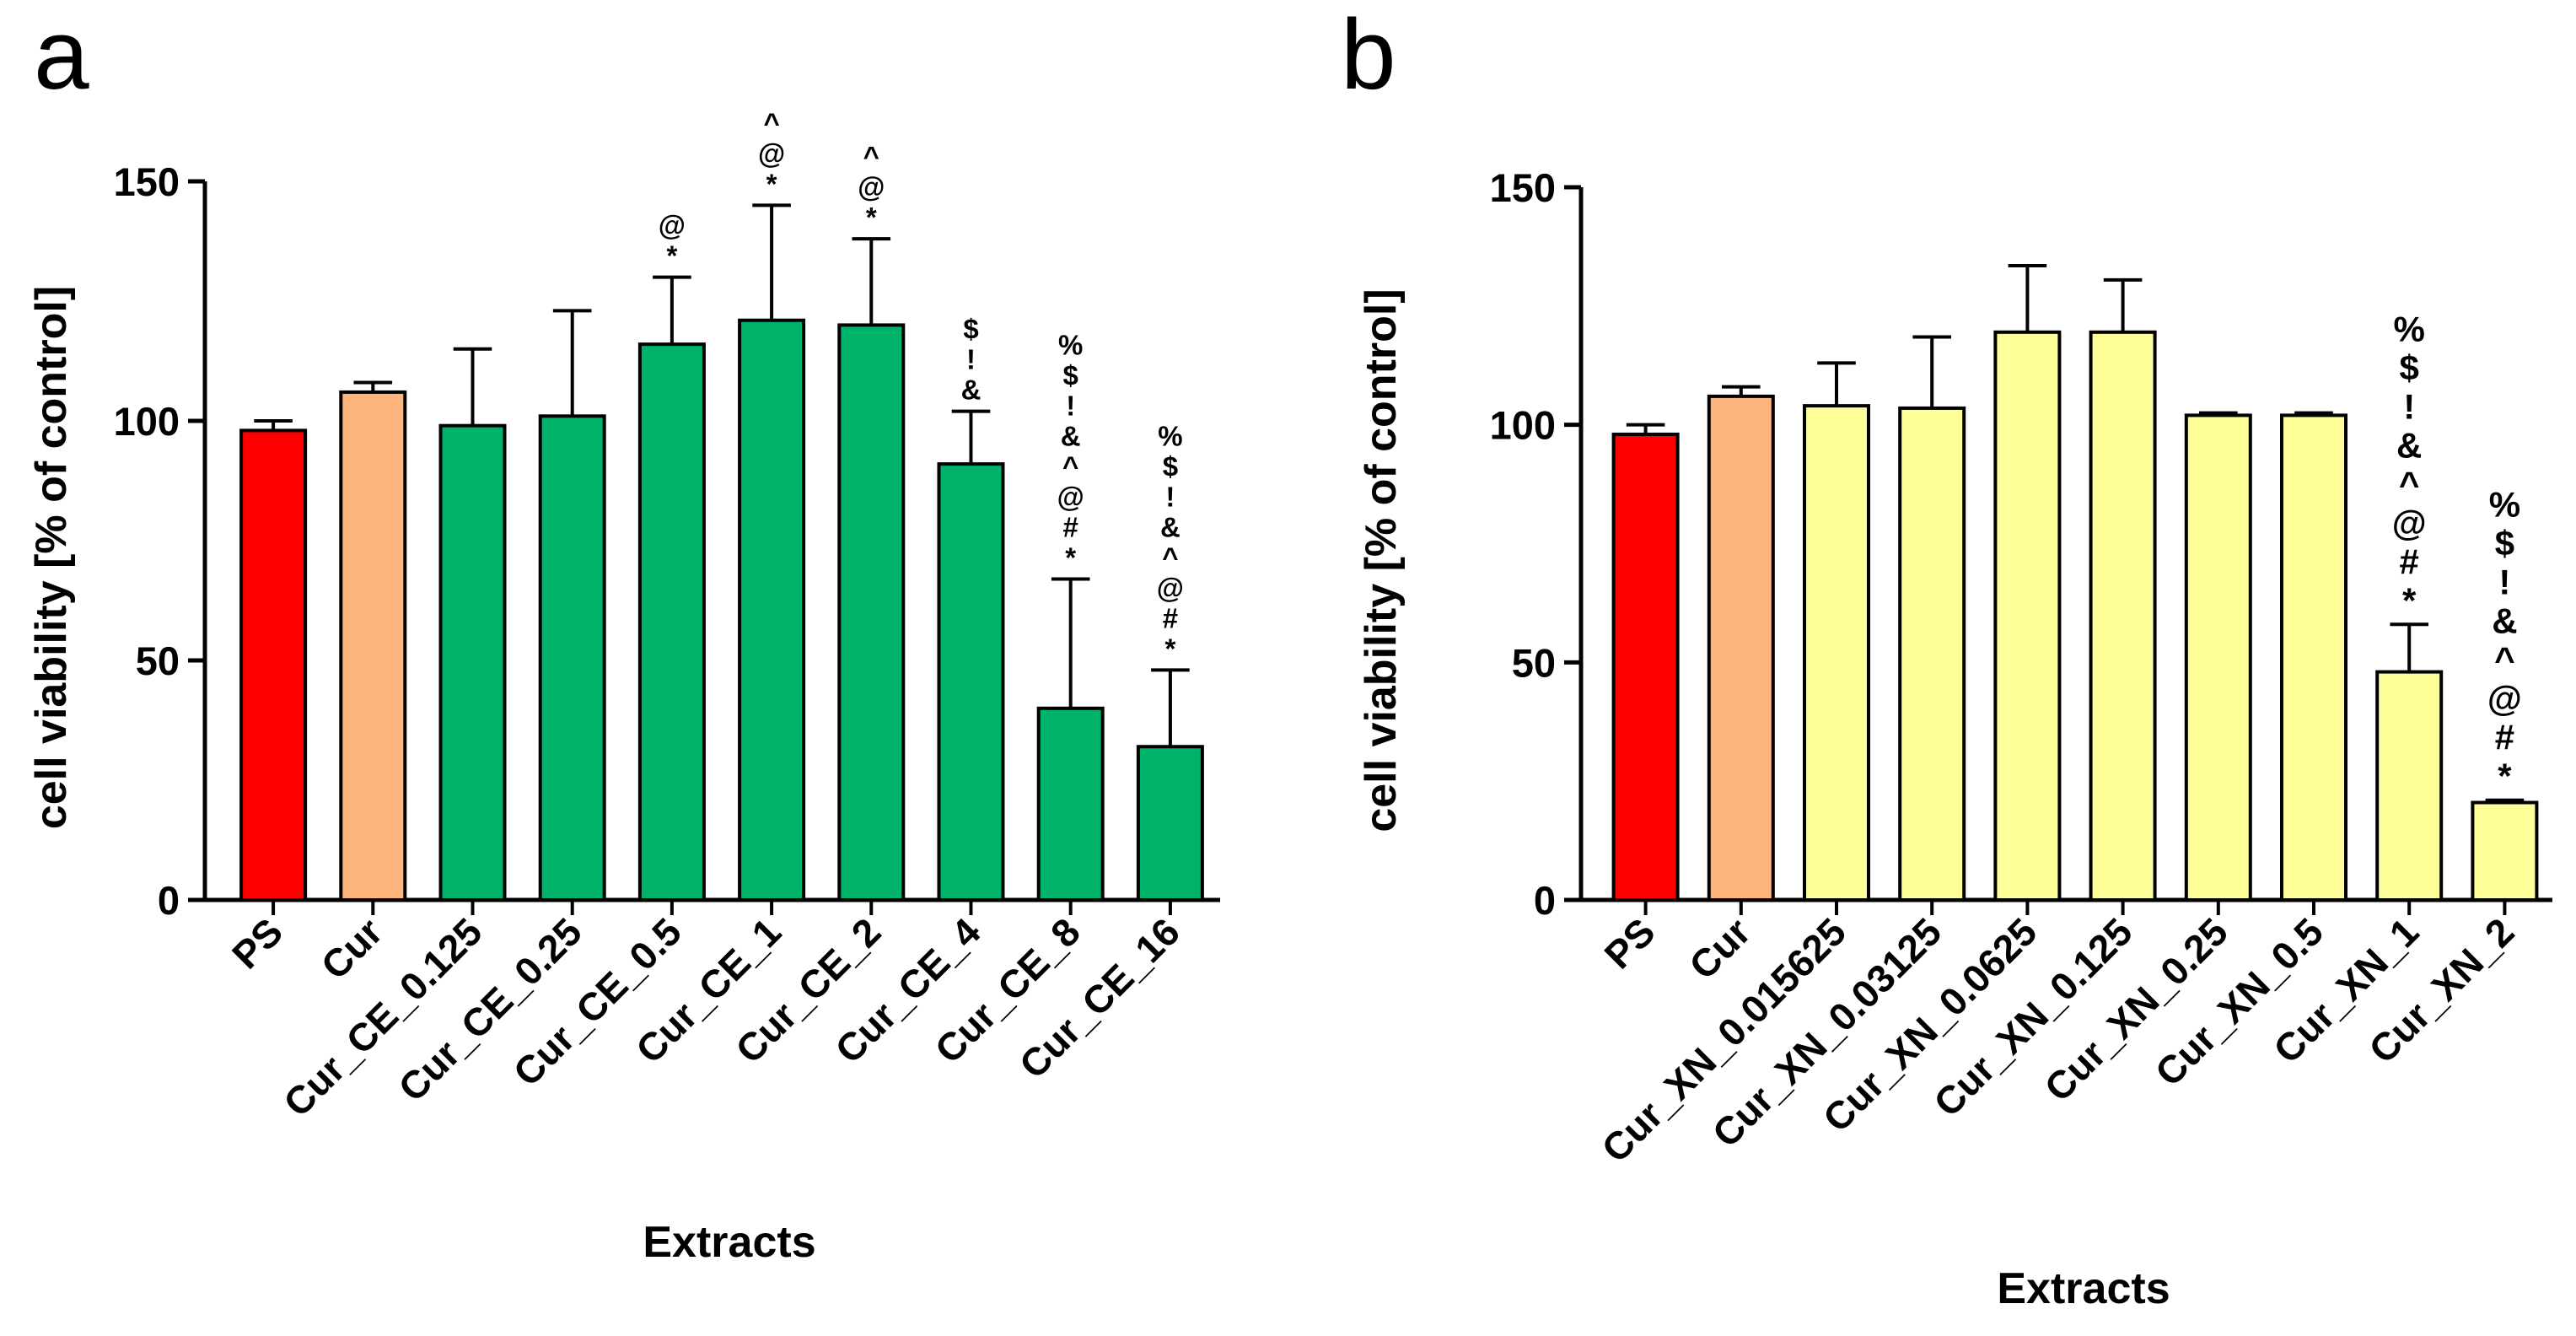  What do you see at coordinates (62, 55) in the screenshot?
I see `panel-label-a: a` at bounding box center [62, 55].